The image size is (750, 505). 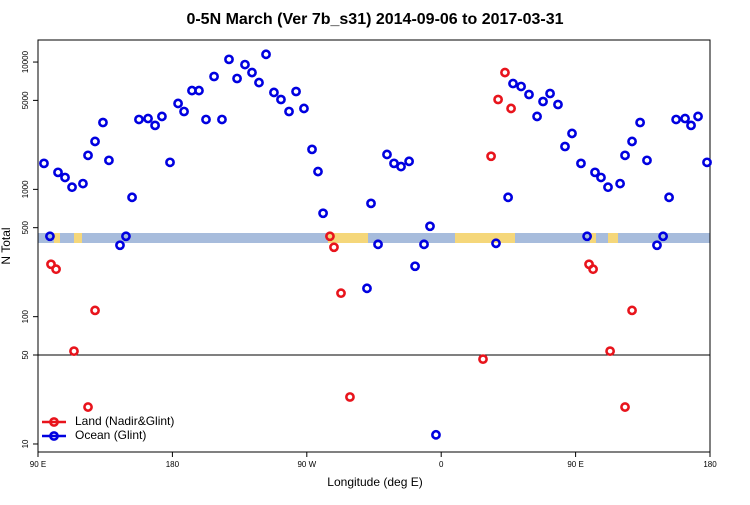 I want to click on x-axis-label: Longitude (deg E), so click(x=374, y=482).